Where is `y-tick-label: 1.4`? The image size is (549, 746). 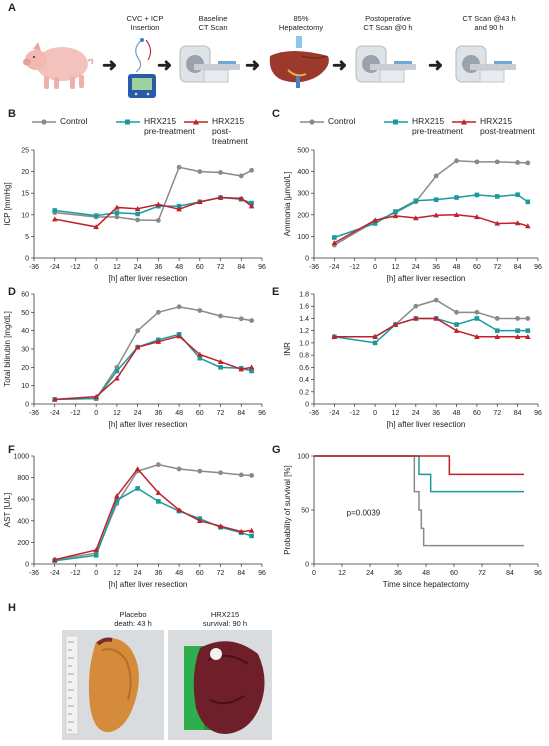 y-tick-label: 1.4 is located at coordinates (304, 319).